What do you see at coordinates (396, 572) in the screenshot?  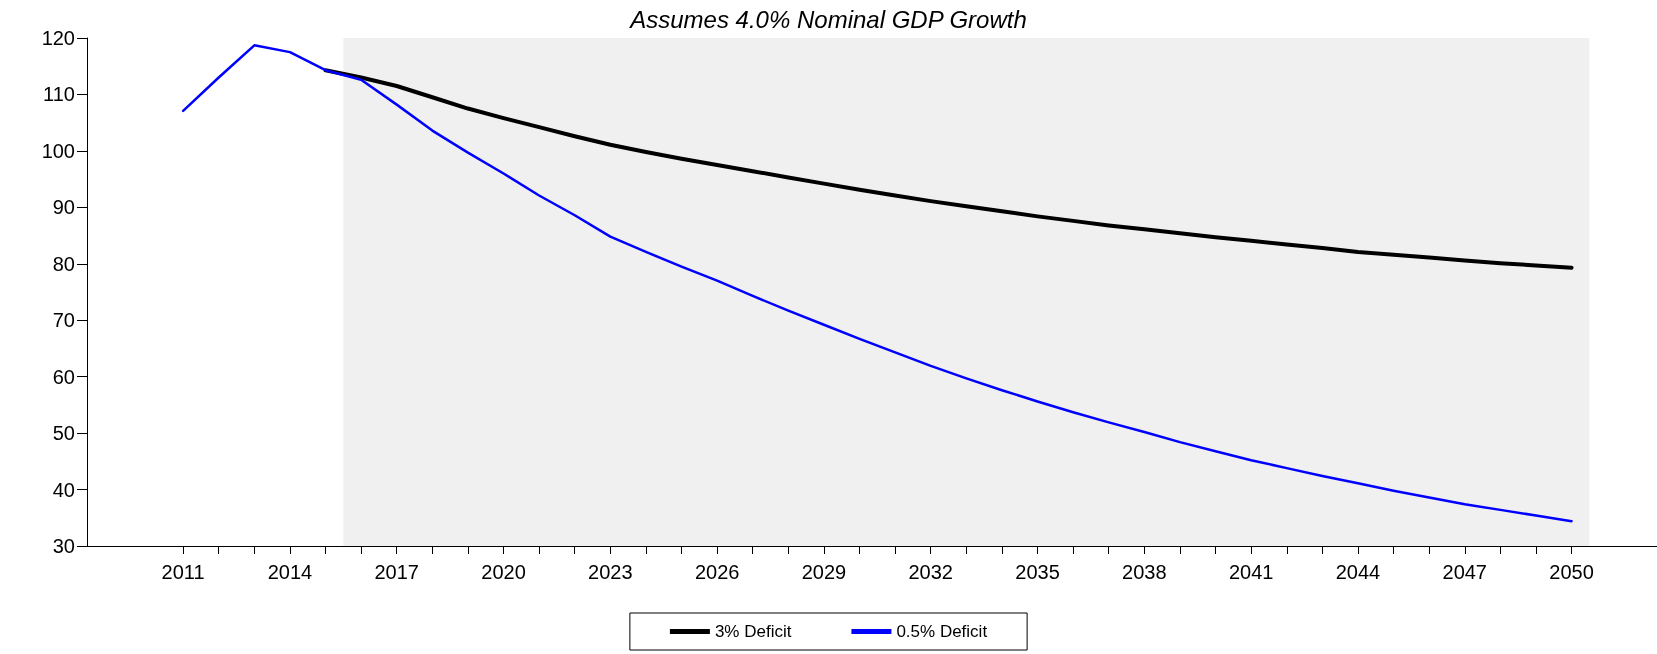 I see `x-tick-label: 2017` at bounding box center [396, 572].